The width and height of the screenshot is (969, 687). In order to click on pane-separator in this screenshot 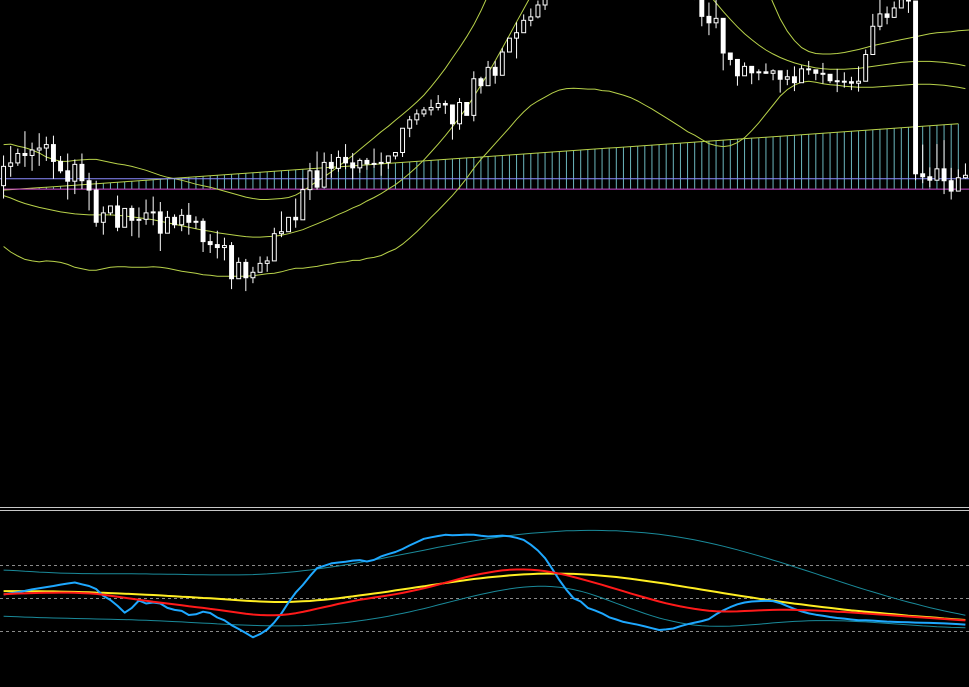, I will do `click(484, 510)`.